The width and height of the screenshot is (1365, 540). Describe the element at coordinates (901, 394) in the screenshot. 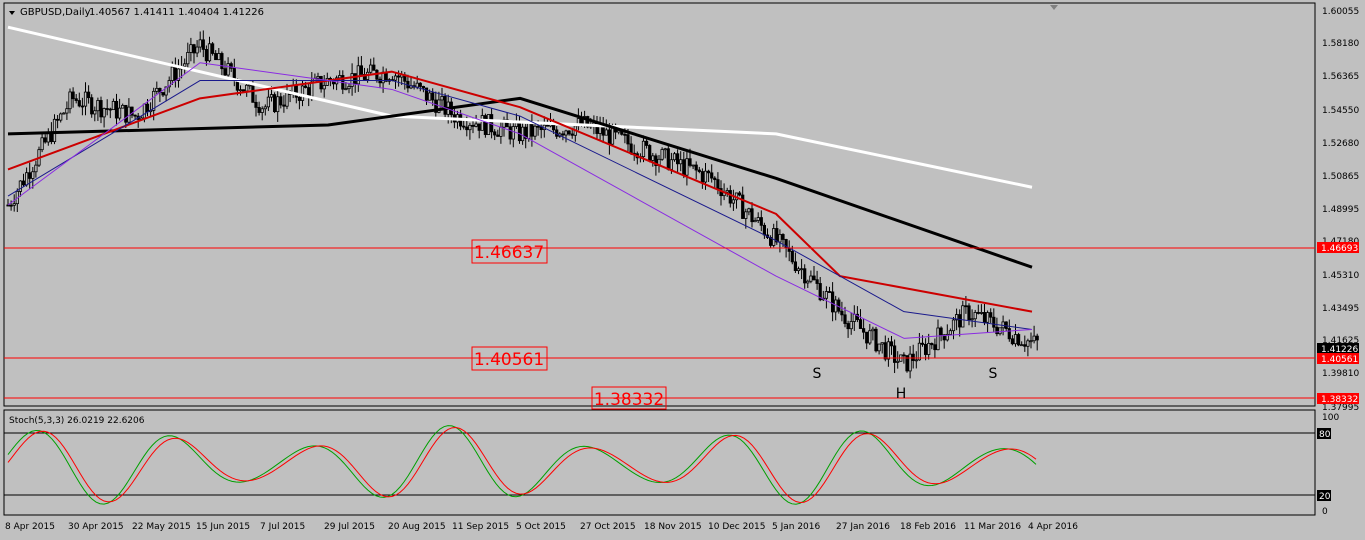

I see `pattern-head: H` at that location.